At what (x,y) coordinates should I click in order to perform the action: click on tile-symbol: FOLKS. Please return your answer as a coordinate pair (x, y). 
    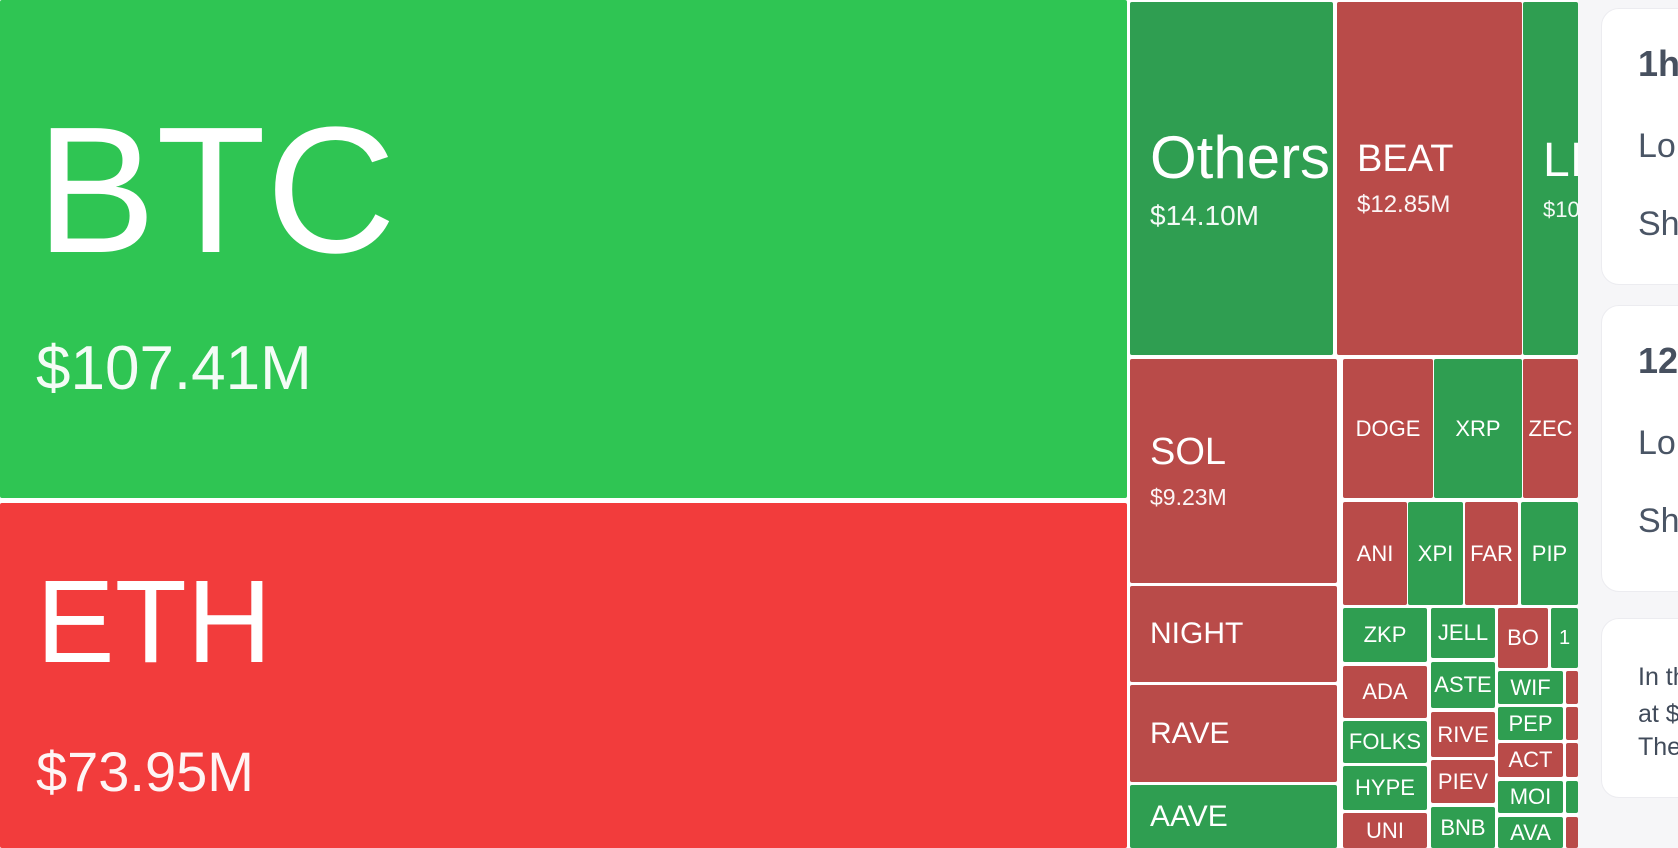
    Looking at the image, I should click on (1385, 742).